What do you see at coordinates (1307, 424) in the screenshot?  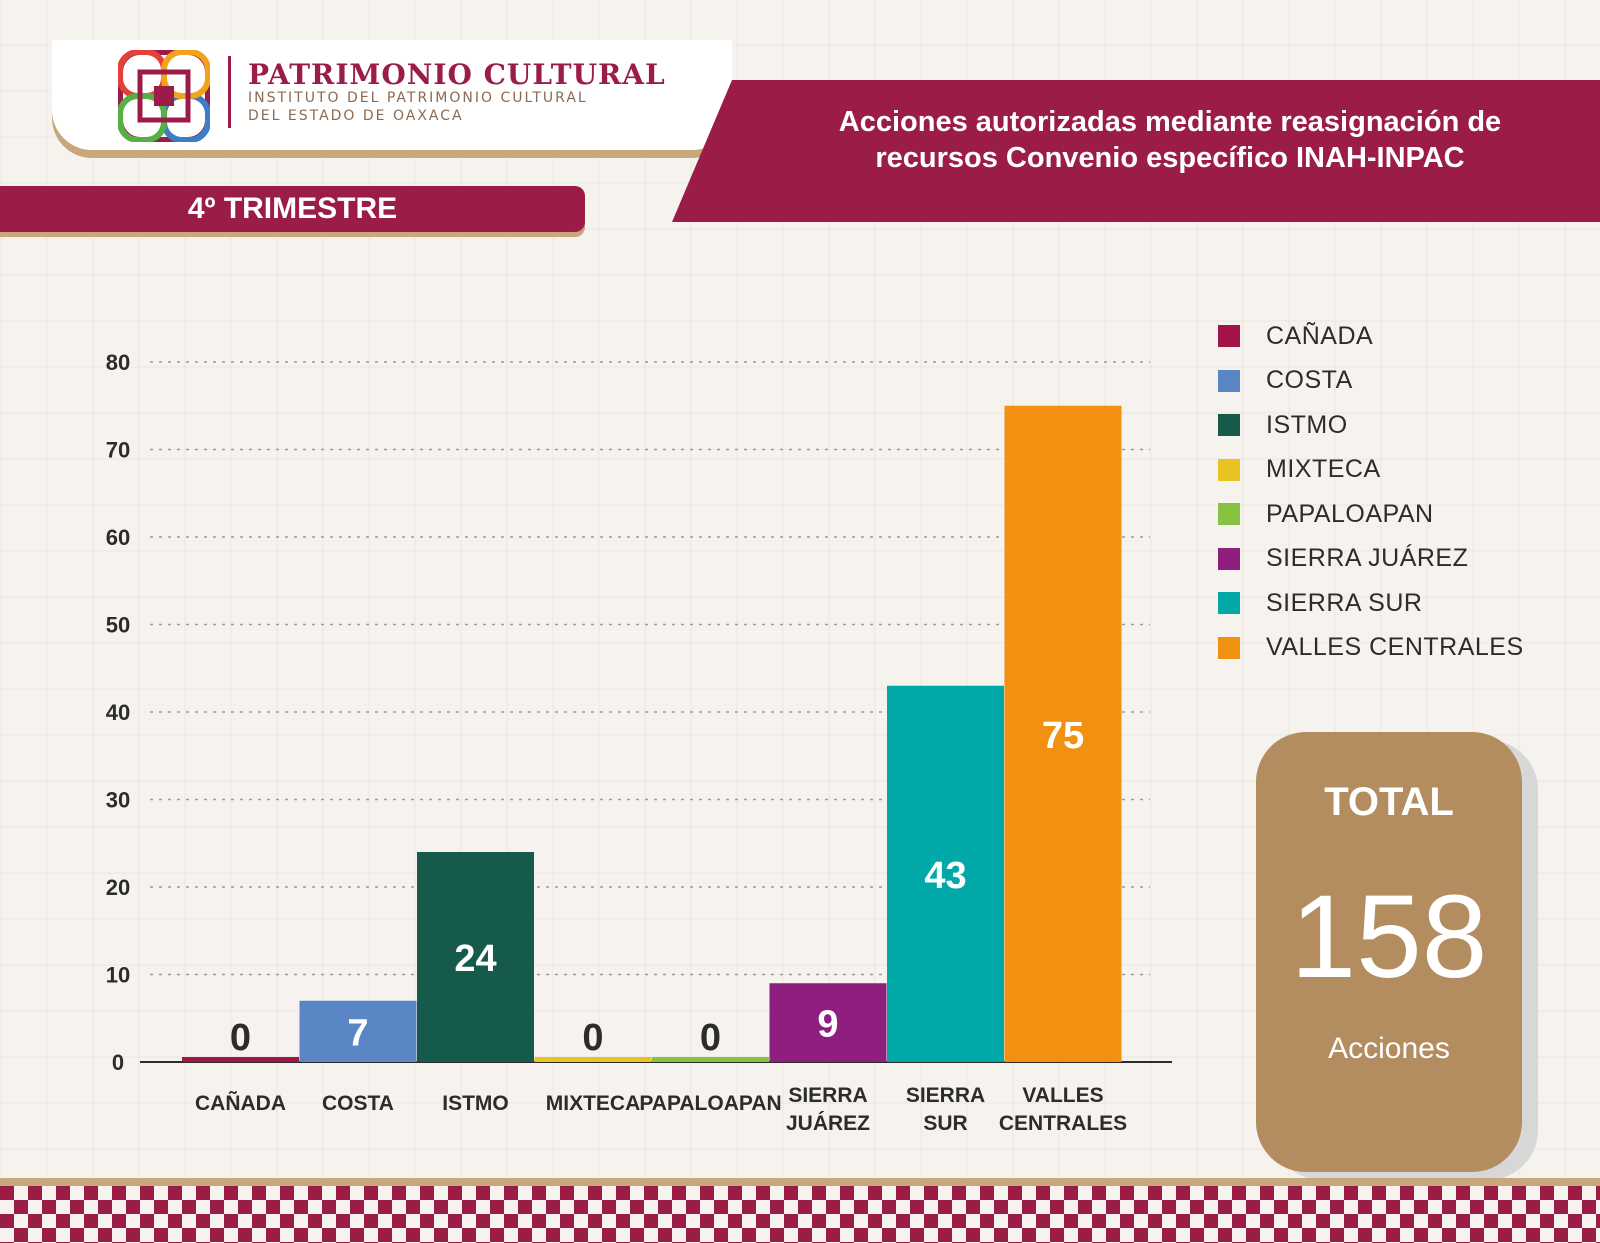 I see `legend-label: ISTMO` at bounding box center [1307, 424].